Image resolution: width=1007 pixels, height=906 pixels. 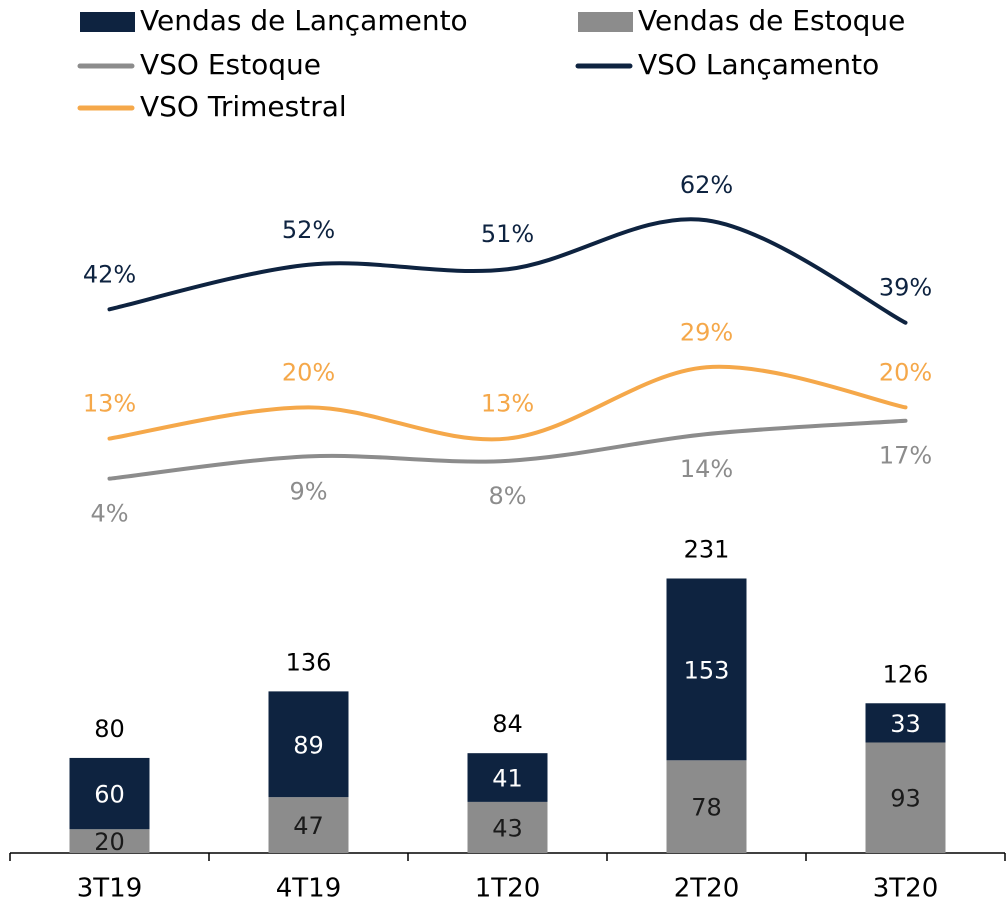 I want to click on x-tick-label: 3T20, so click(x=906, y=889).